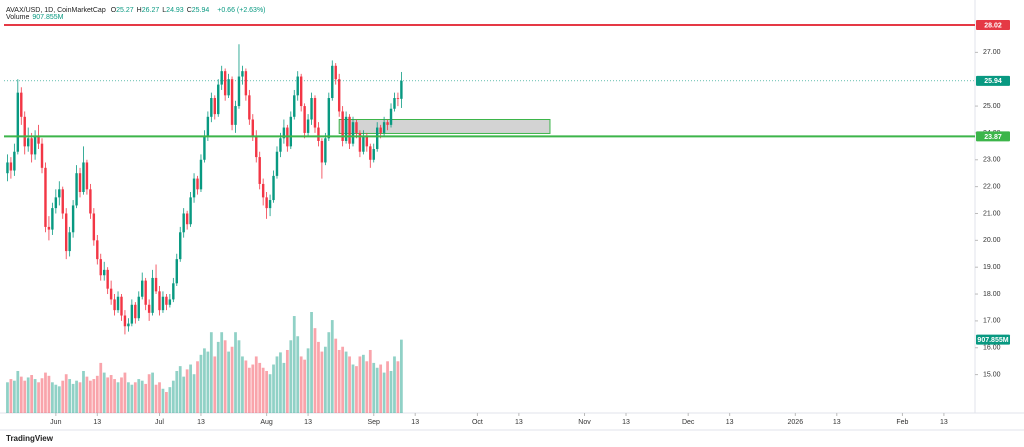  I want to click on symbol: AVAX/USD, 1D, CoinMarketCap, so click(56, 10).